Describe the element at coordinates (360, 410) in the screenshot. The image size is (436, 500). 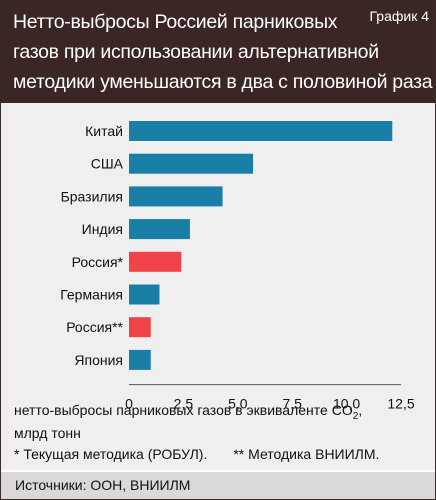
I see `x-axis-label-tail: ,` at that location.